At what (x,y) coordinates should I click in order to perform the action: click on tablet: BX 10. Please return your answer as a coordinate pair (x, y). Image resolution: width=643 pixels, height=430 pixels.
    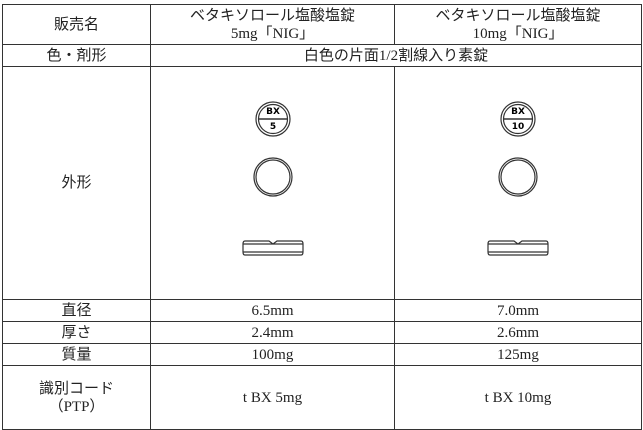
    Looking at the image, I should click on (518, 178).